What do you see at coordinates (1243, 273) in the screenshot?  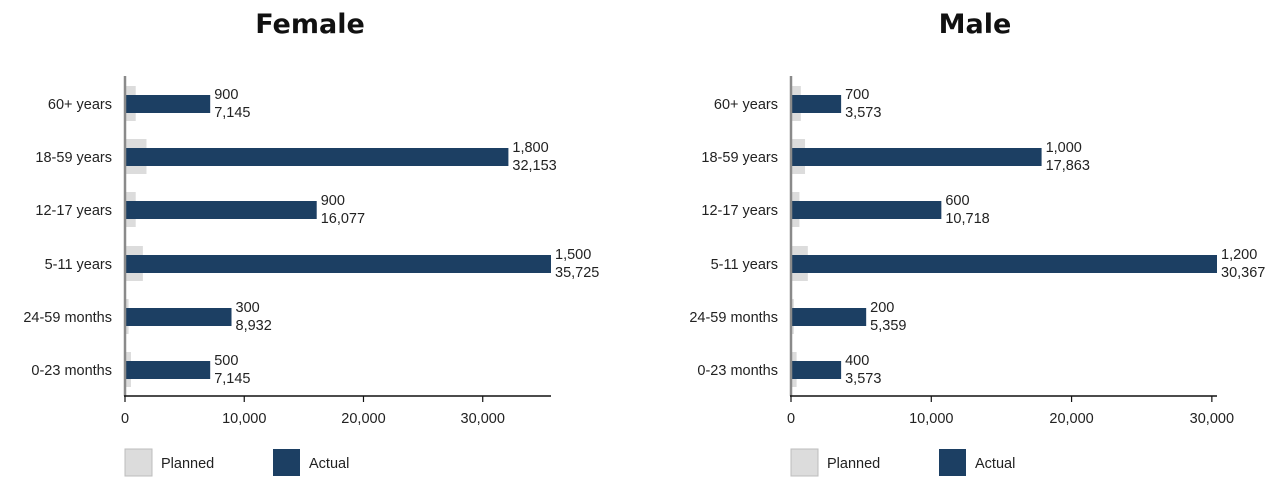 I see `value-label-actual: 30,367` at bounding box center [1243, 273].